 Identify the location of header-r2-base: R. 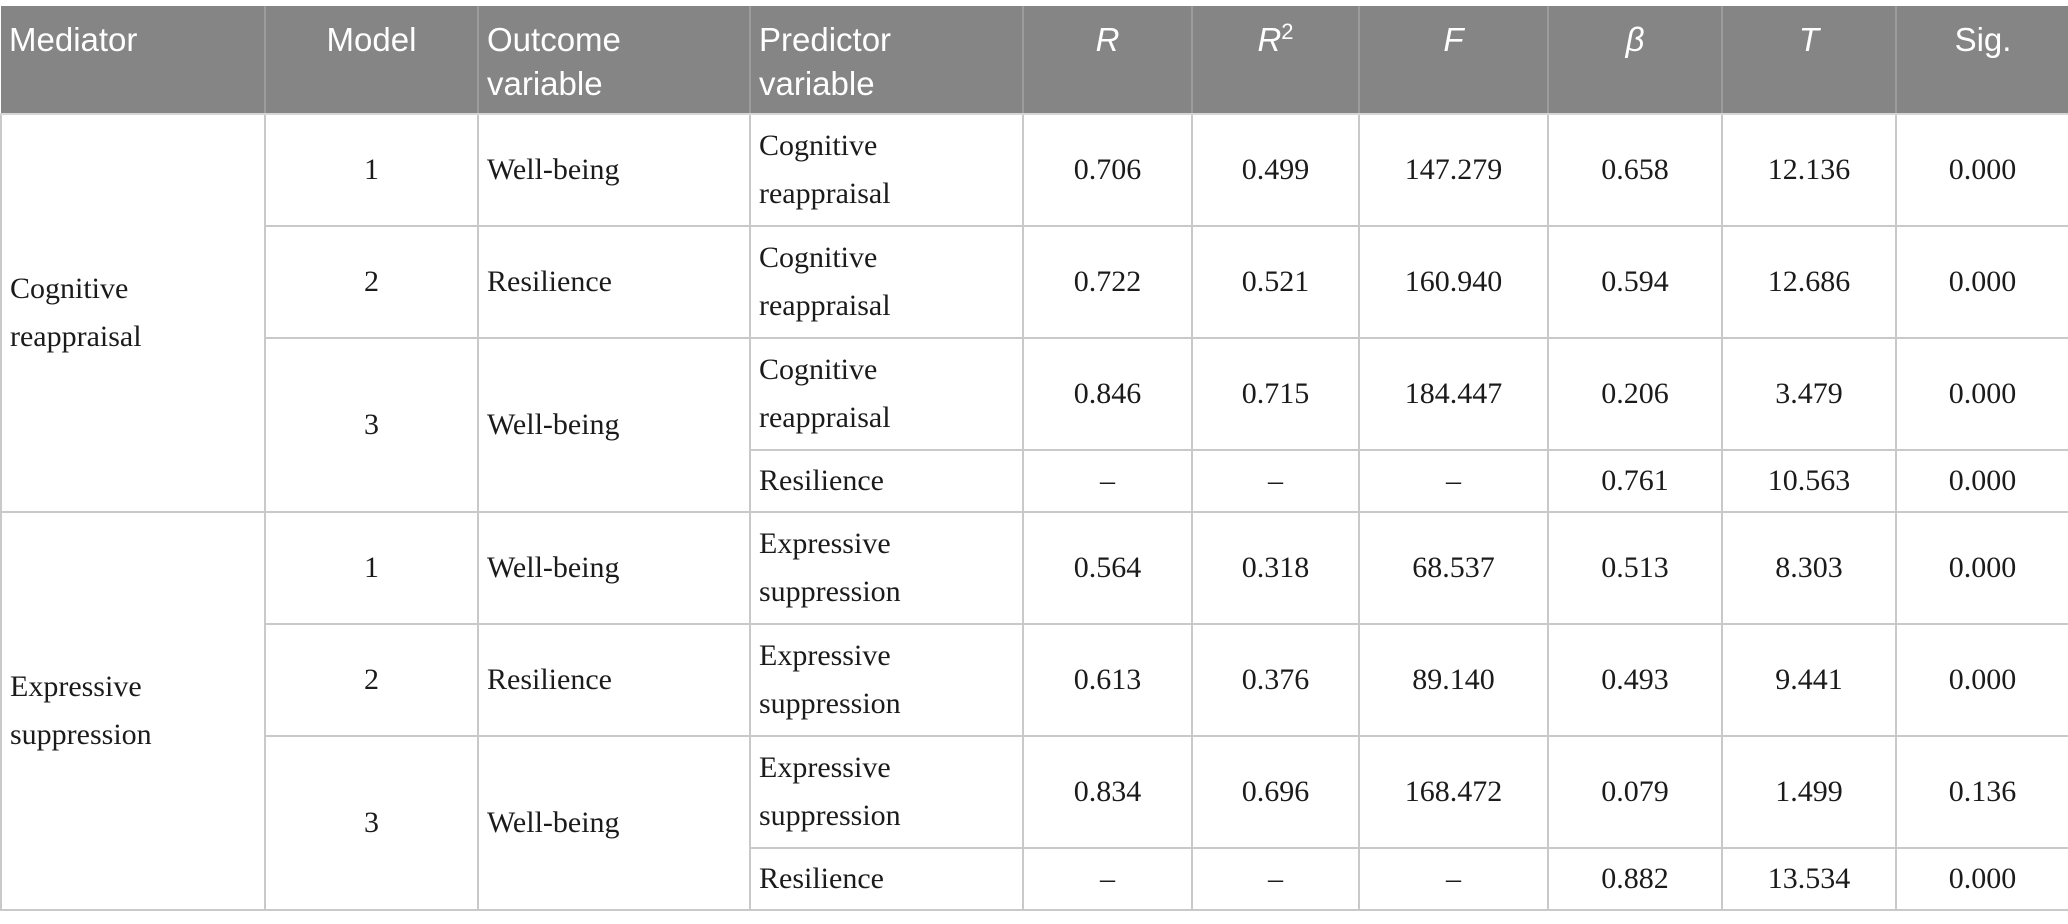
(1269, 39).